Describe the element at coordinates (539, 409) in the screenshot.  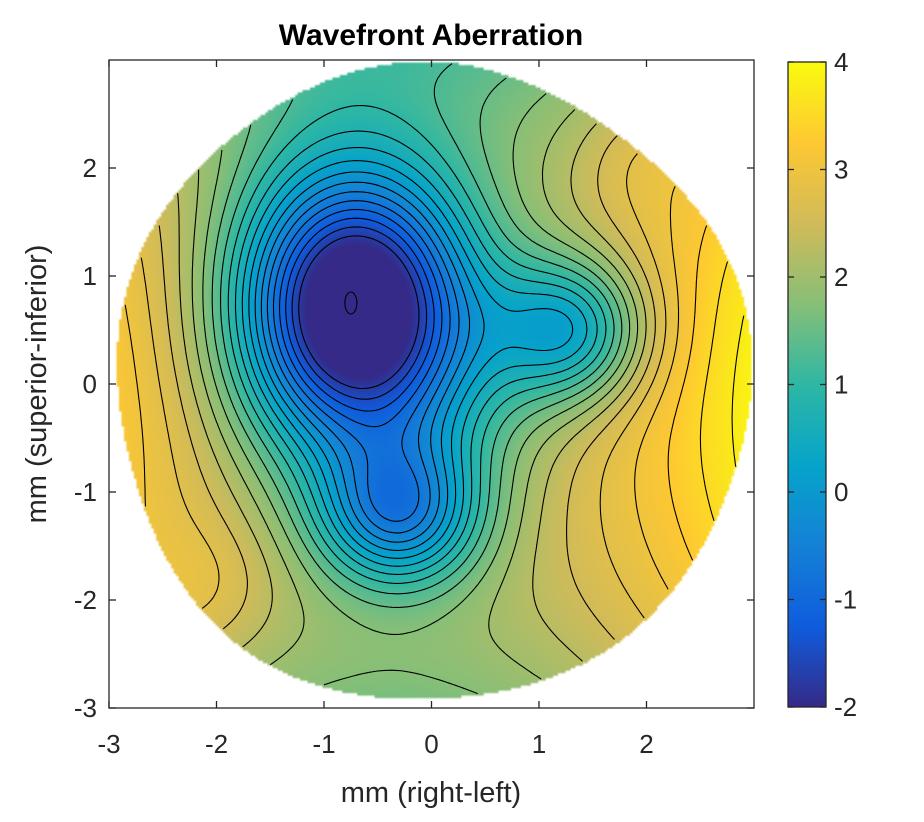
I see `x-tick: 1` at that location.